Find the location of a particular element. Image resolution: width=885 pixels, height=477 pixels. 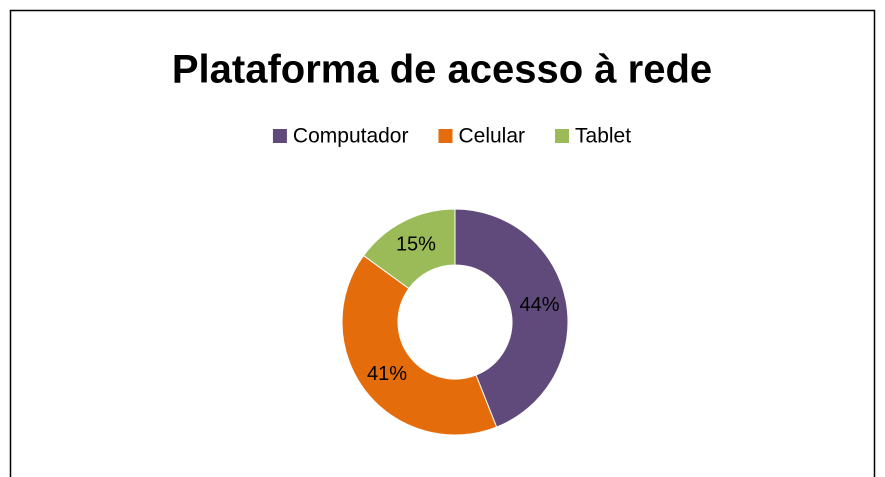

legend-label: Tablet is located at coordinates (603, 136).